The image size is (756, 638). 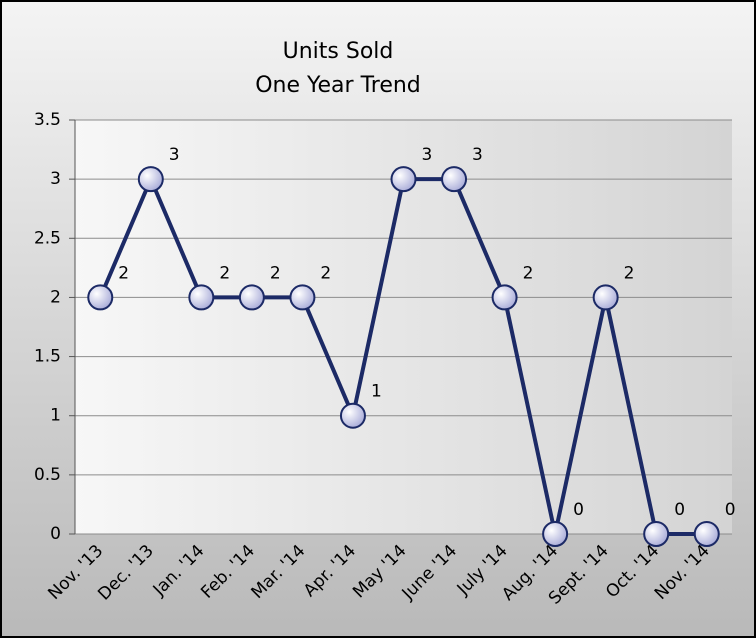 I want to click on y-tick-label: 1, so click(x=55, y=416).